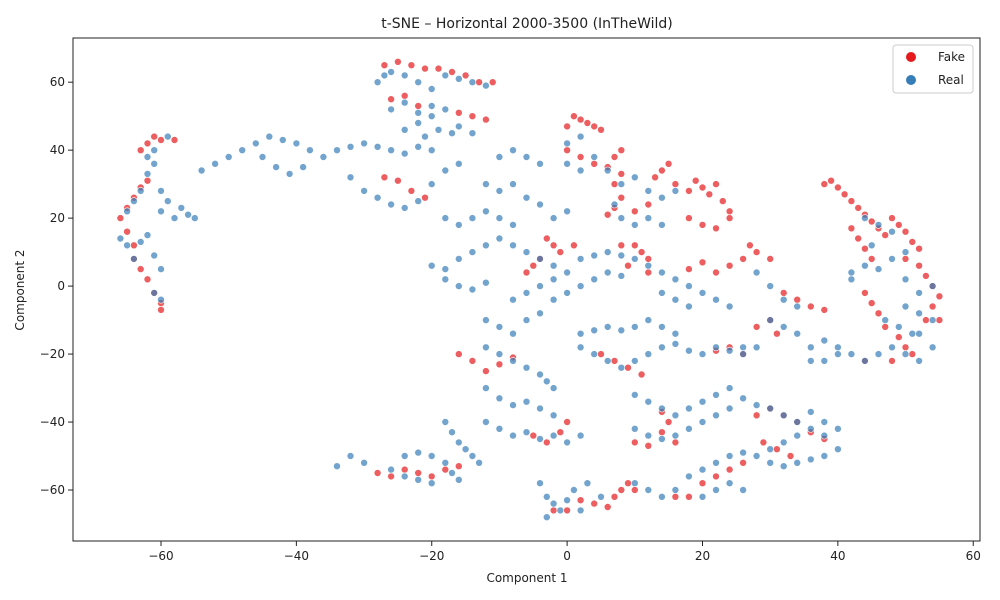 The height and width of the screenshot is (600, 1000). I want to click on x-tick-label: 40, so click(837, 556).